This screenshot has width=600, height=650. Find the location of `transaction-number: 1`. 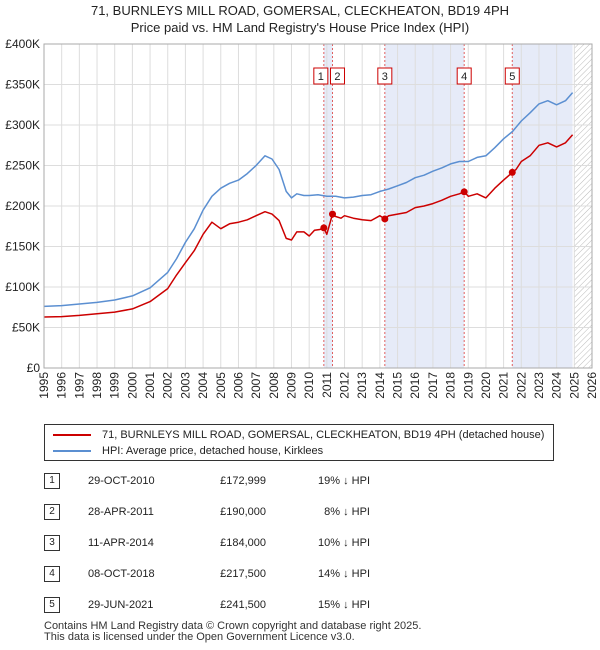

transaction-number: 1 is located at coordinates (52, 481).